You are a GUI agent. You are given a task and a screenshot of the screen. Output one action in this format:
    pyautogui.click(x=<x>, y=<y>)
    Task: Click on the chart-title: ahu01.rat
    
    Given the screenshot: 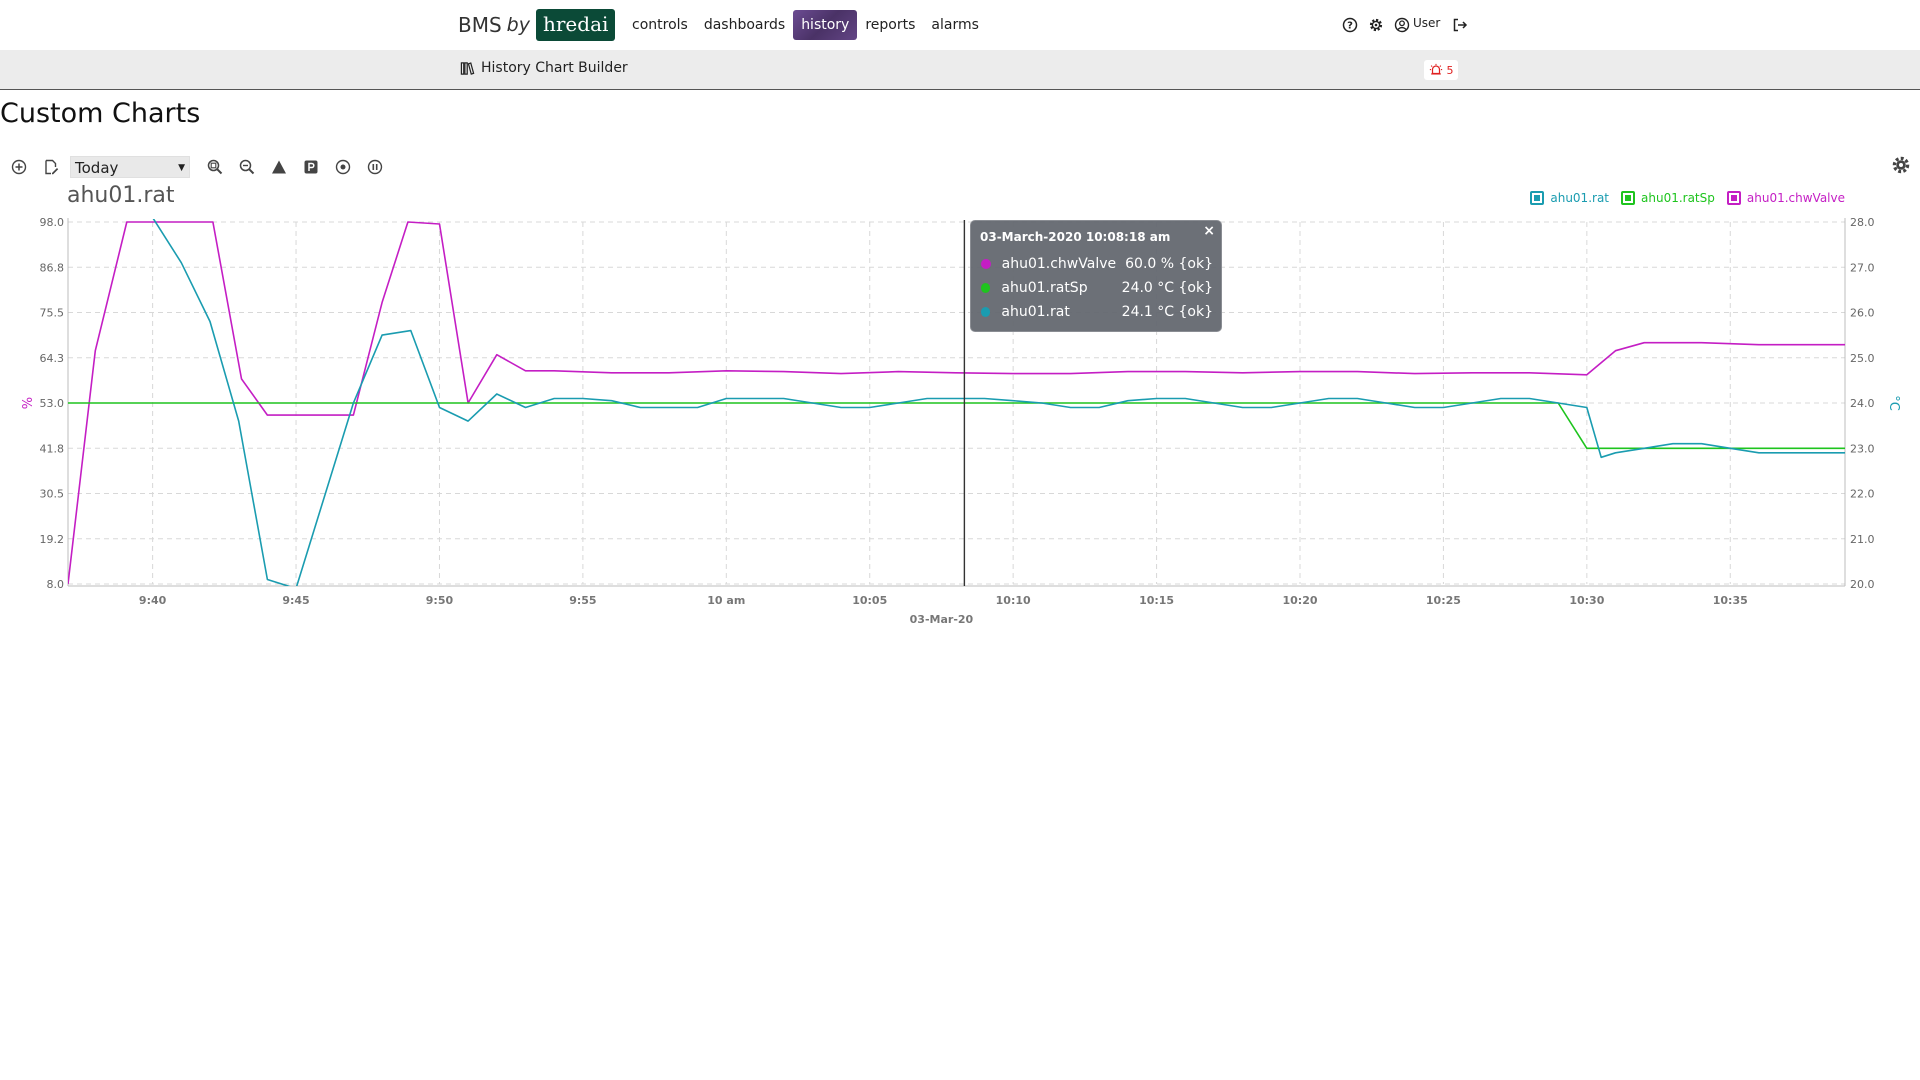 What is the action you would take?
    pyautogui.click(x=121, y=195)
    